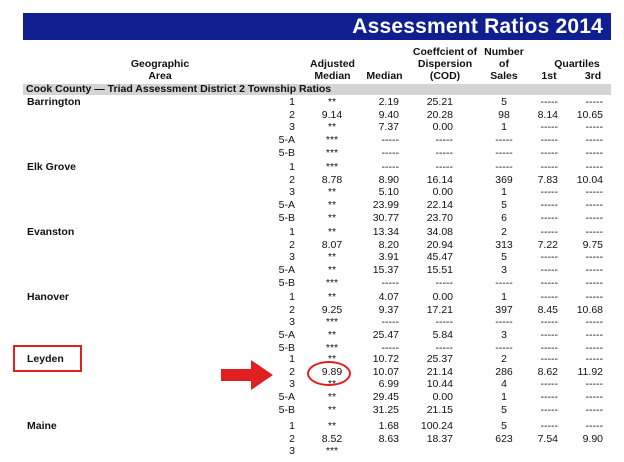  What do you see at coordinates (312, 322) in the screenshot?
I see `table-row: 3 *** ----- ----- ----- ----- -----` at bounding box center [312, 322].